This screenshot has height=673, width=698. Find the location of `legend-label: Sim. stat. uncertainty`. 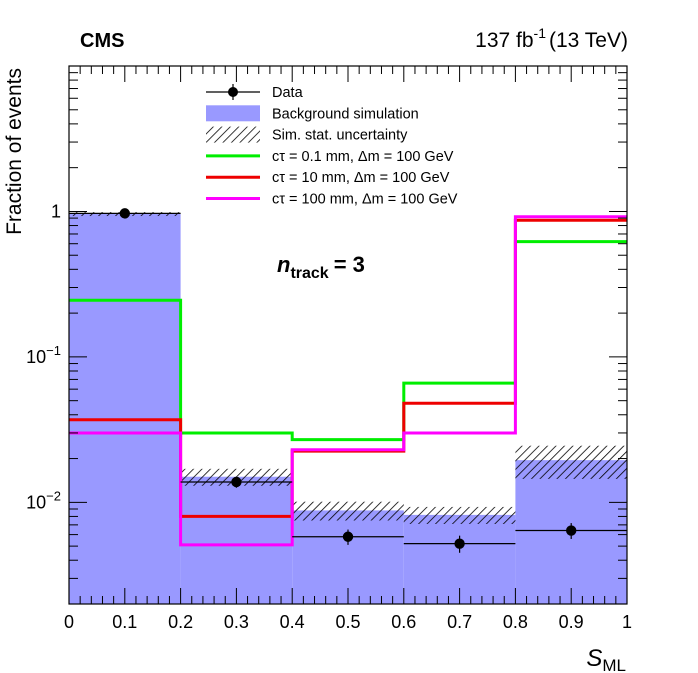

legend-label: Sim. stat. uncertainty is located at coordinates (340, 136).